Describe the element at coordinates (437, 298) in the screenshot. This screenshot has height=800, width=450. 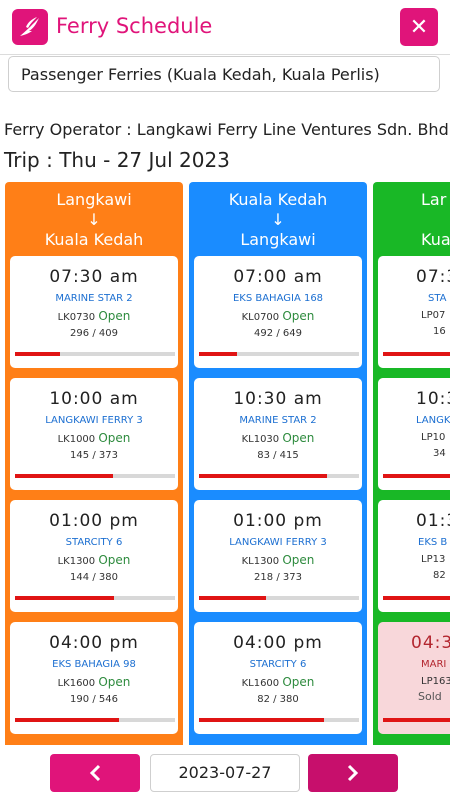
I see `vessel-name: STA` at that location.